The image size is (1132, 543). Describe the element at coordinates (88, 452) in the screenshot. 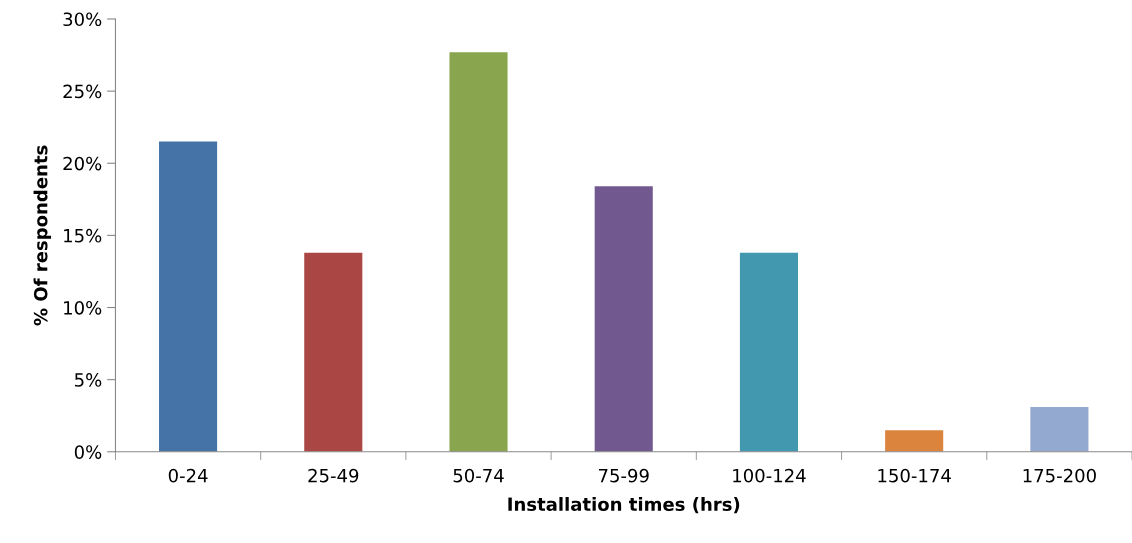

I see `y-tick-label: 0%` at that location.